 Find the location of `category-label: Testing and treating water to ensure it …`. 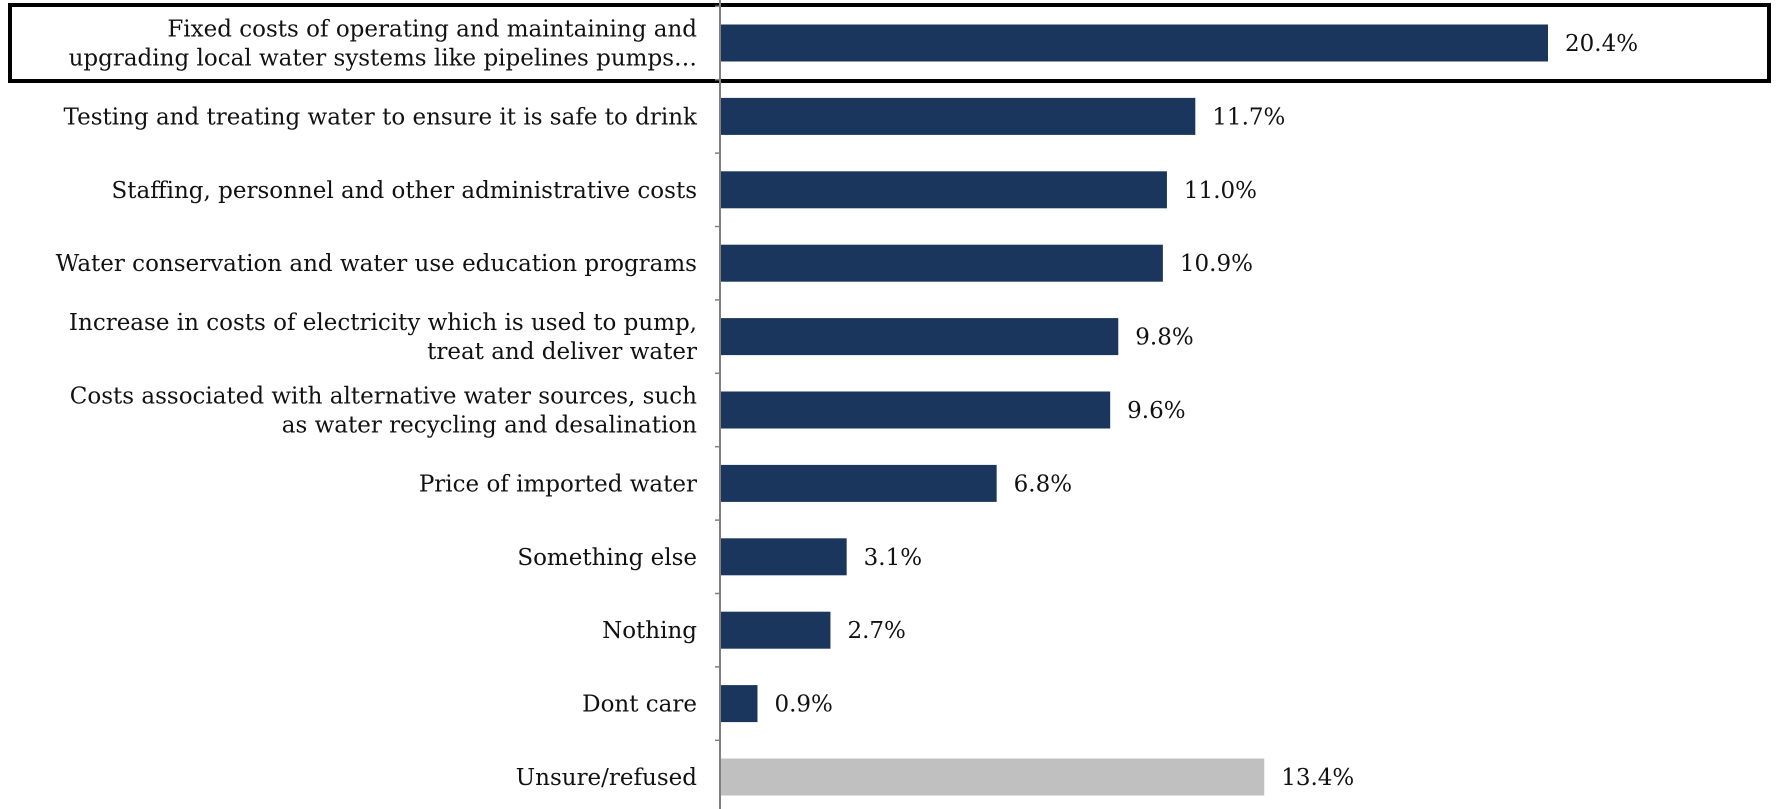

category-label: Testing and treating water to ensure it … is located at coordinates (381, 117).